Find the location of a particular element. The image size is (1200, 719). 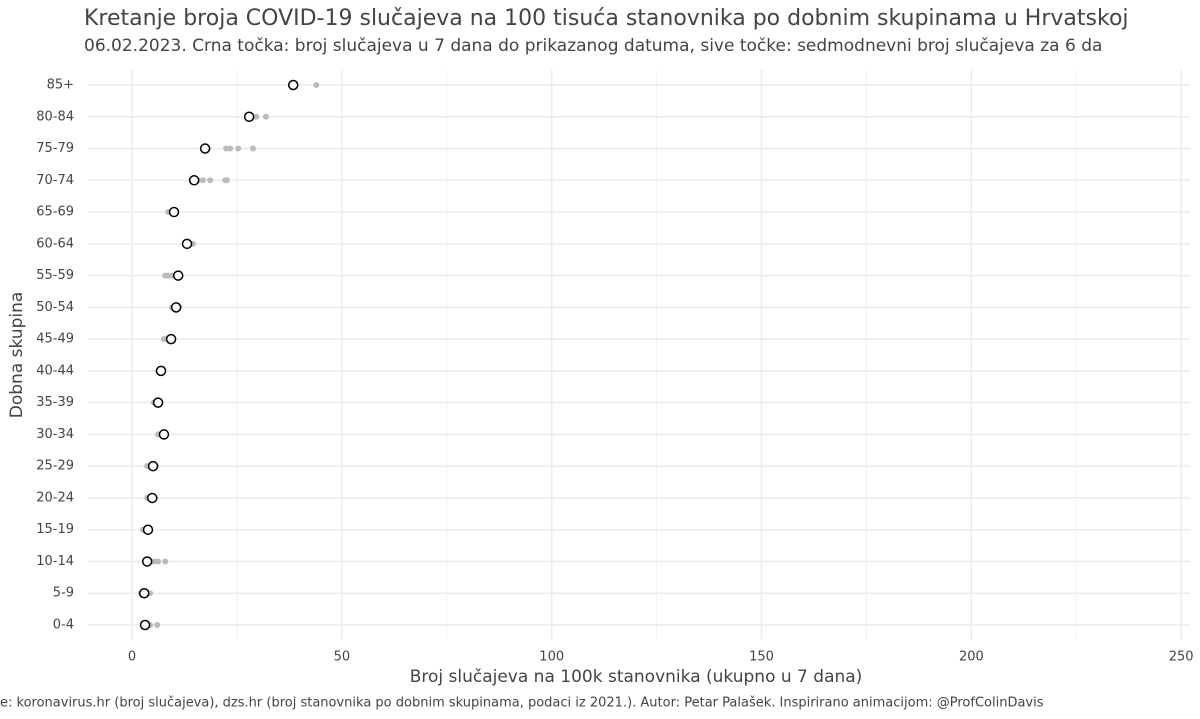

y-tick-label: 55-59 is located at coordinates (55, 275).